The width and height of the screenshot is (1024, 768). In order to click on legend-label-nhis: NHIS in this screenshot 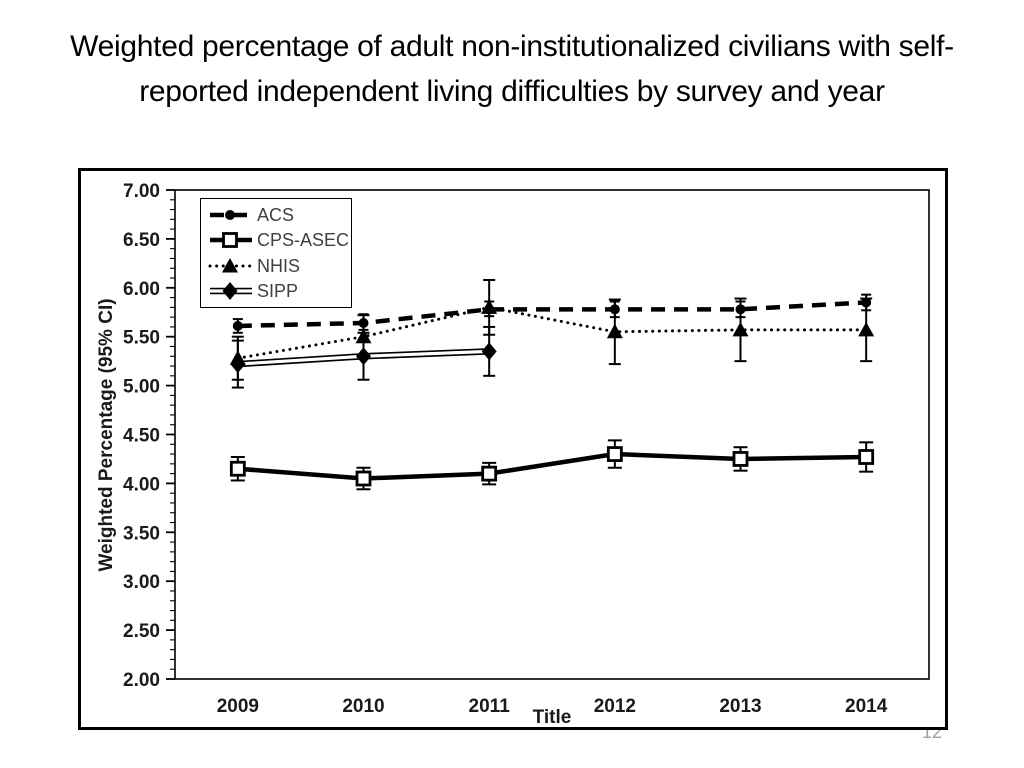, I will do `click(279, 265)`.